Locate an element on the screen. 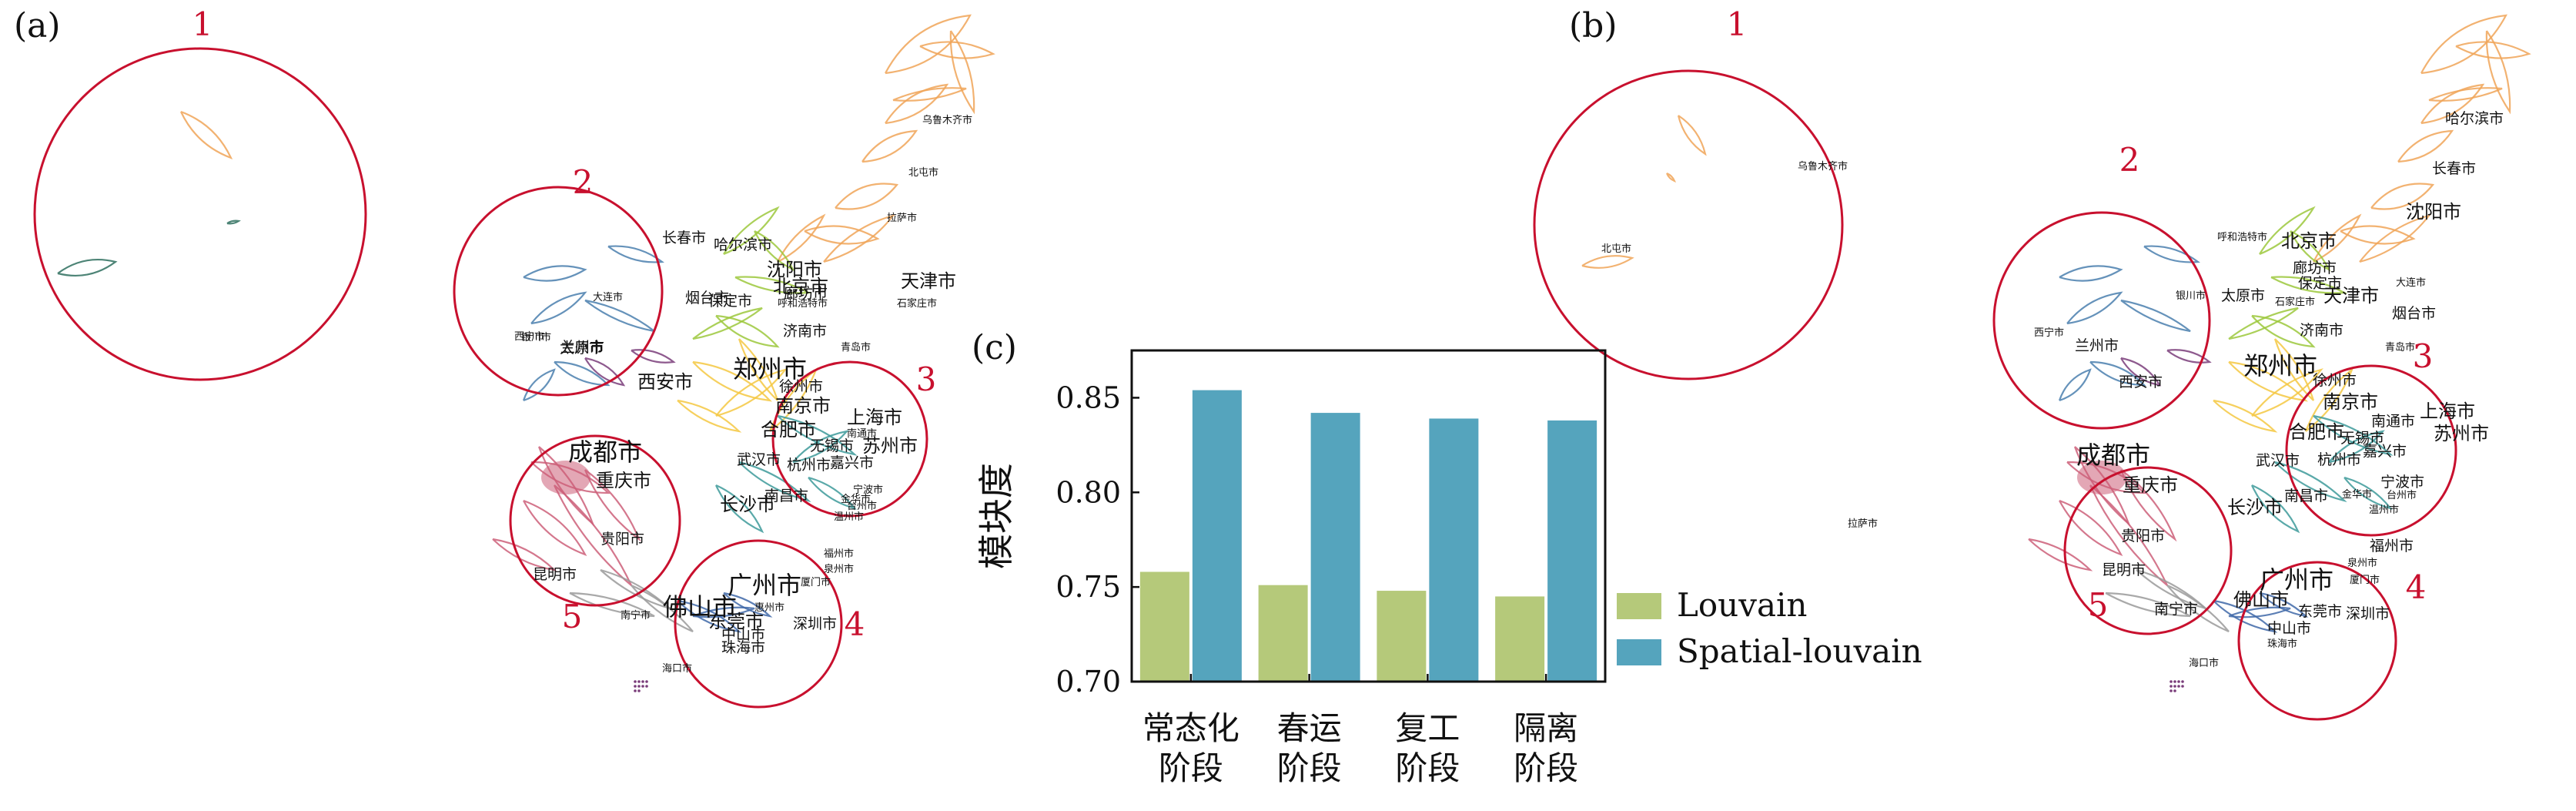  city-label: 台州市 is located at coordinates (862, 506).